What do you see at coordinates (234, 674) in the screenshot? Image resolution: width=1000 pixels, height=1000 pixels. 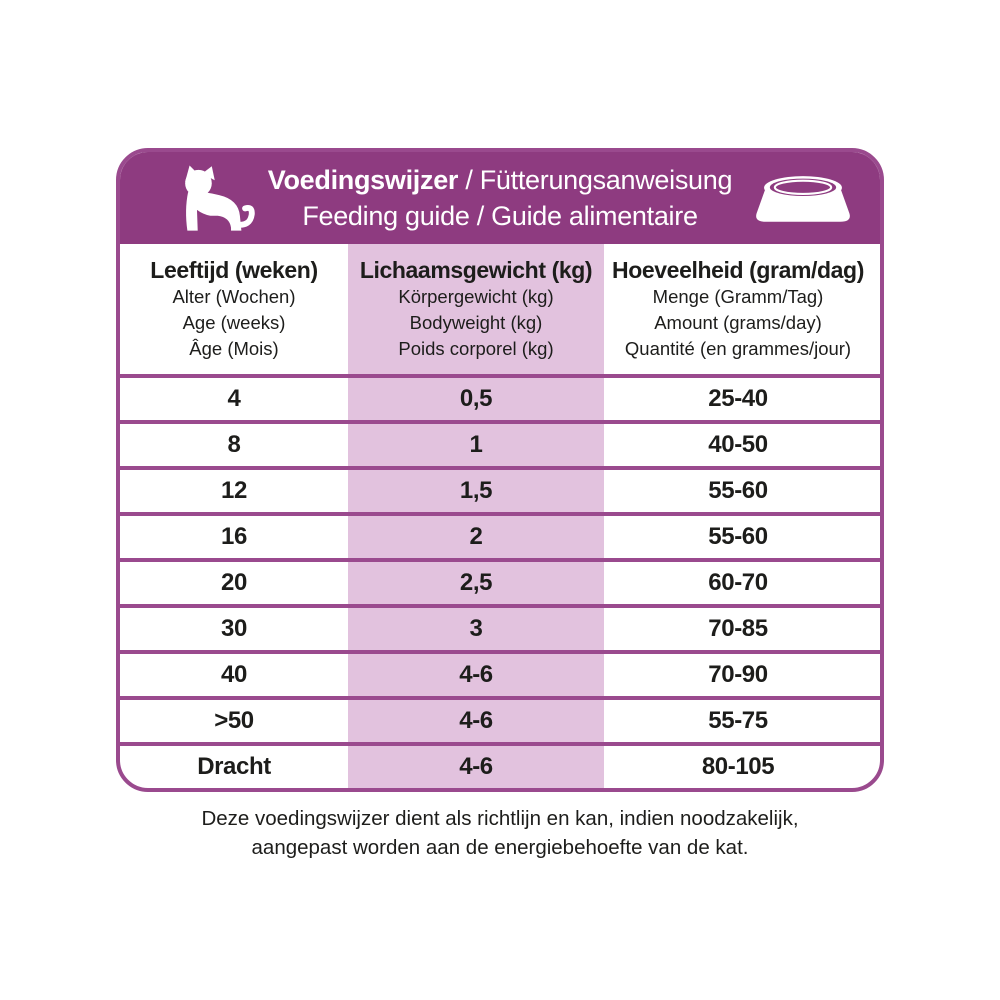 I see `age-cell: 40` at bounding box center [234, 674].